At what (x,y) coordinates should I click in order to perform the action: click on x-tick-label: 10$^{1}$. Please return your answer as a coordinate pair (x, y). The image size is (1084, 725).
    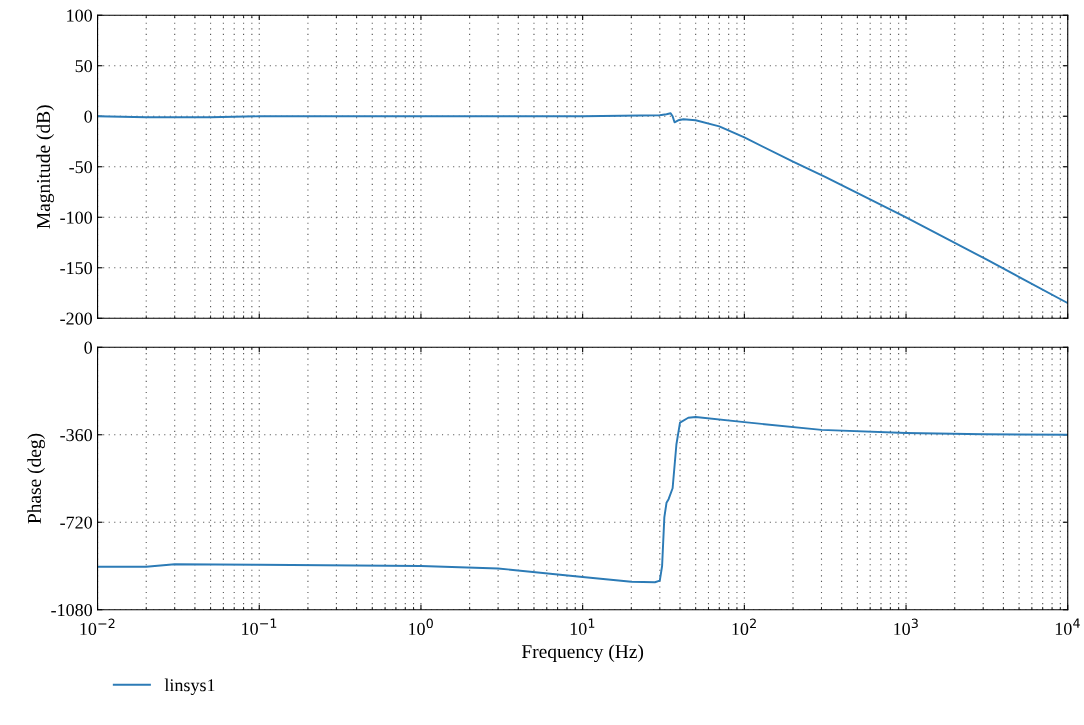
    Looking at the image, I should click on (582, 626).